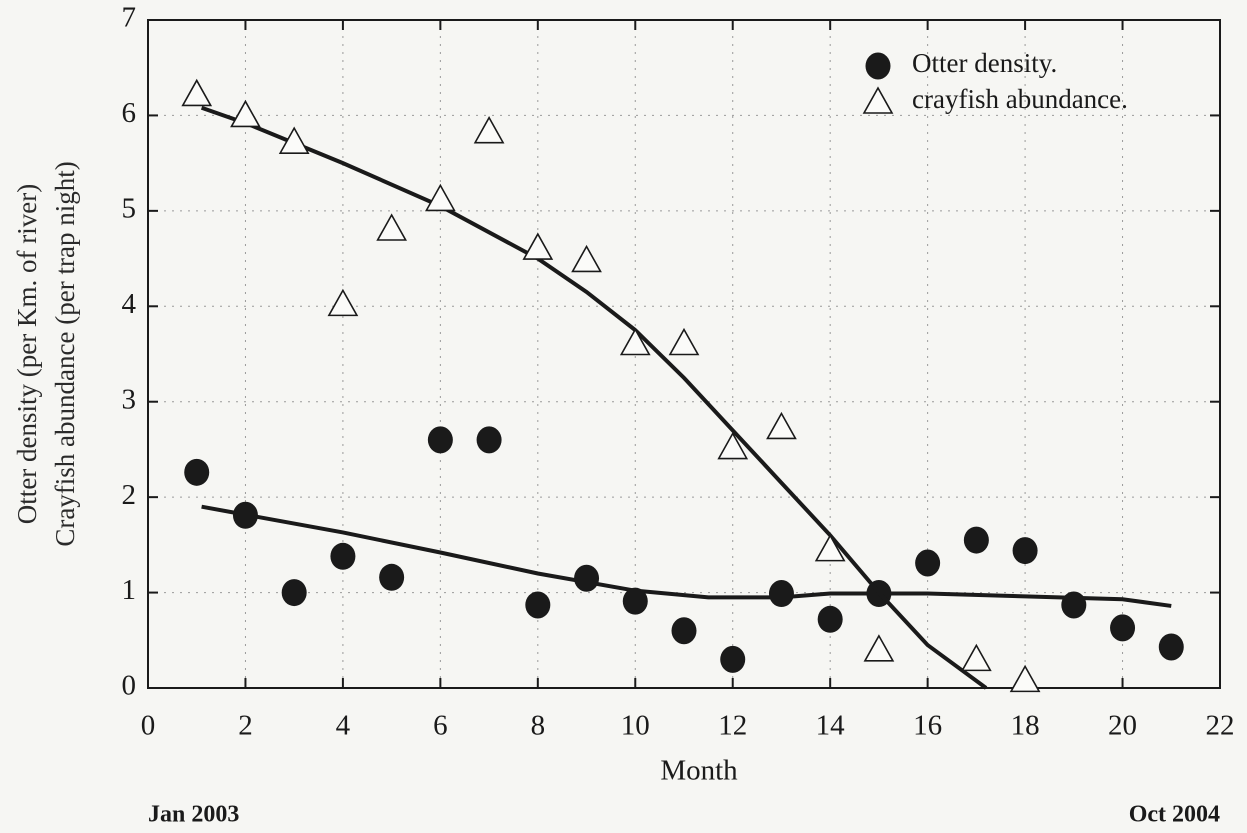 The width and height of the screenshot is (1247, 833). Describe the element at coordinates (65, 353) in the screenshot. I see `y-axis-title: Crayfish abundance (per trap night)` at that location.